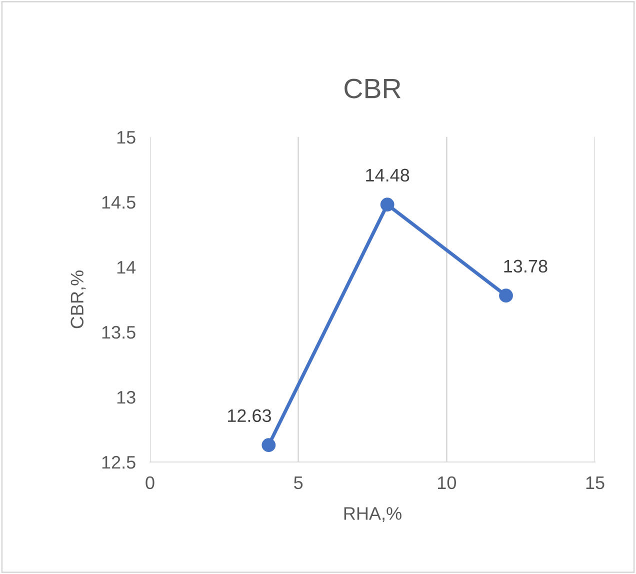  Describe the element at coordinates (119, 462) in the screenshot. I see `y-tick-label: 12.5` at that location.